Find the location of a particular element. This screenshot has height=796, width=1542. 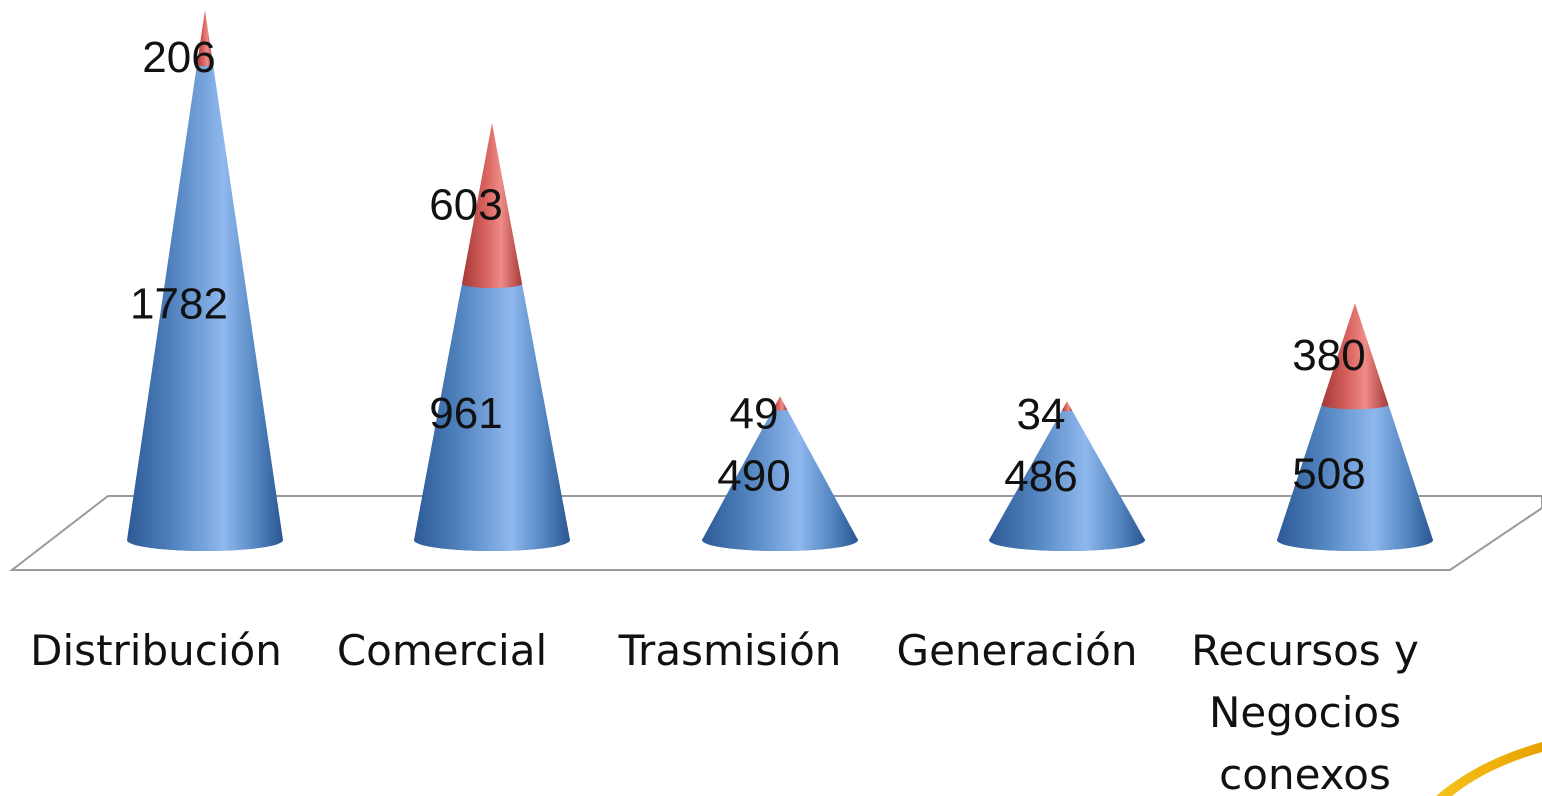

decorative-swoosh is located at coordinates (1489, 769).